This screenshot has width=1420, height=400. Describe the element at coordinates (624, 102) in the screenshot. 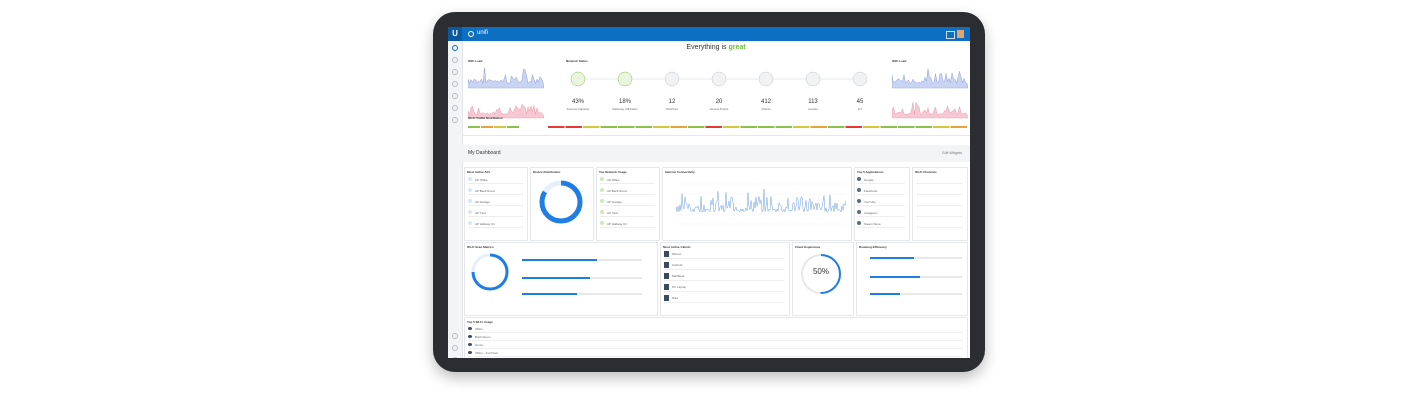

I see `stat-value: 18%` at that location.